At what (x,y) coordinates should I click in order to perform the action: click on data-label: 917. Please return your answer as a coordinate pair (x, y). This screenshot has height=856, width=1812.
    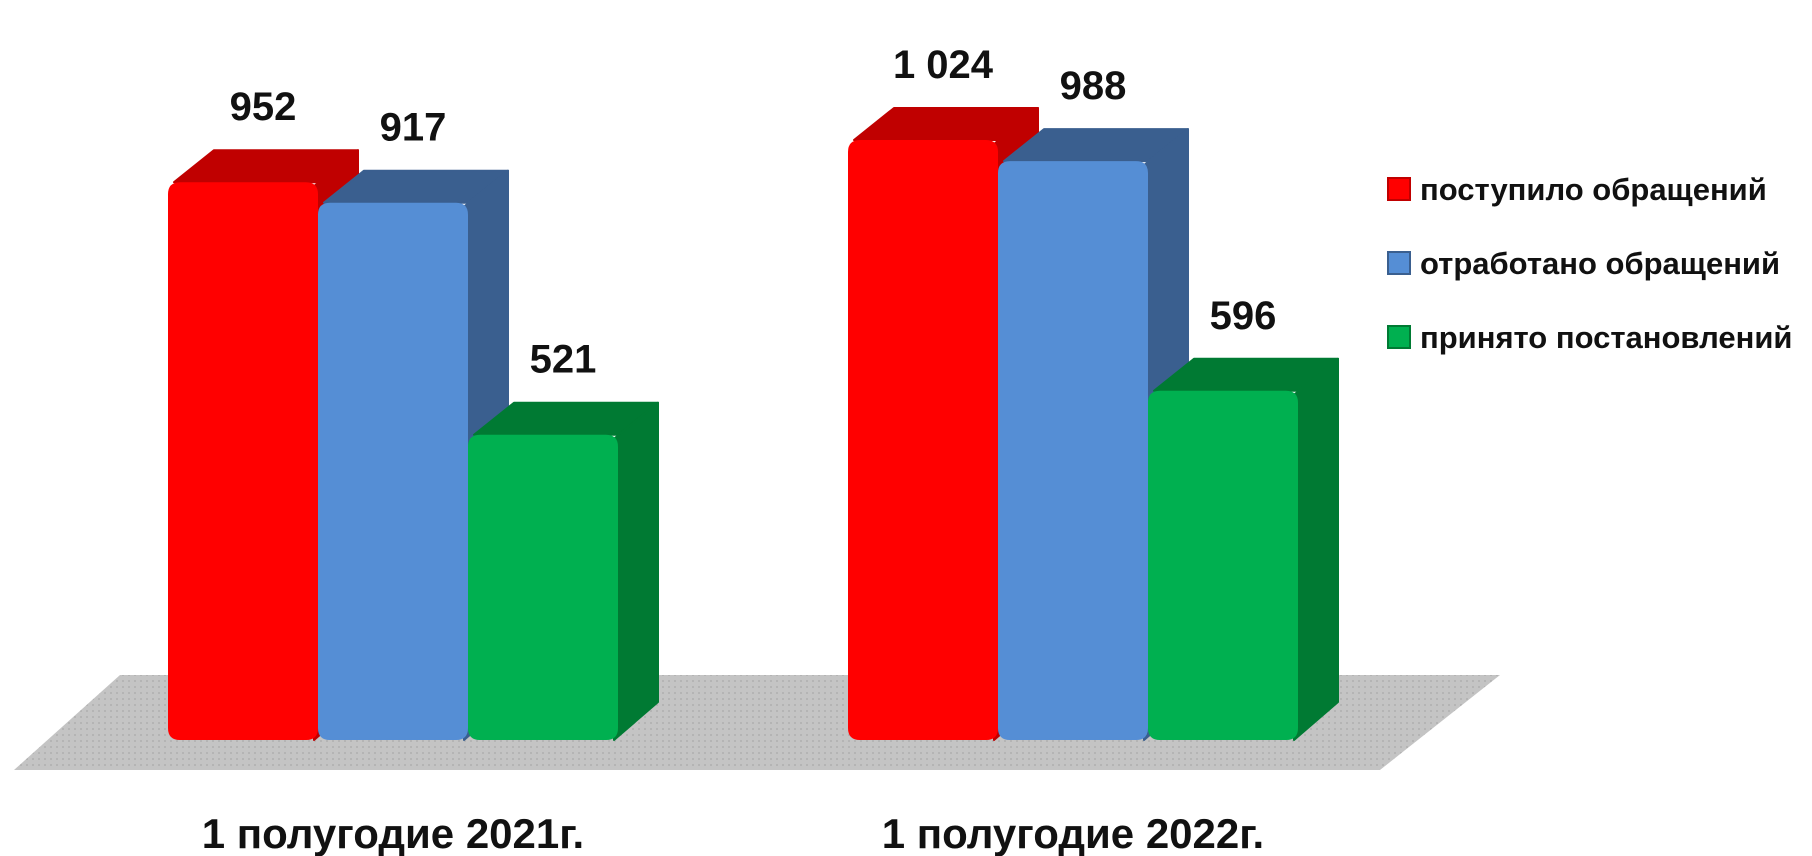
    Looking at the image, I should click on (413, 128).